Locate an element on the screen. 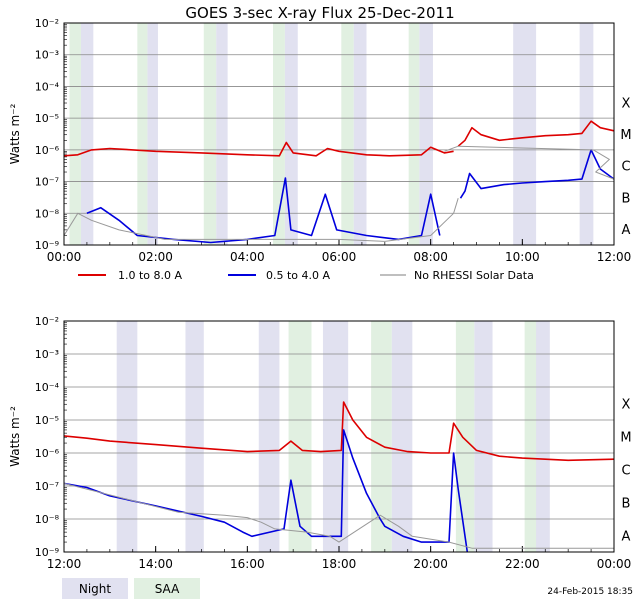 The height and width of the screenshot is (600, 640). saa-legend-swatch is located at coordinates (167, 588).